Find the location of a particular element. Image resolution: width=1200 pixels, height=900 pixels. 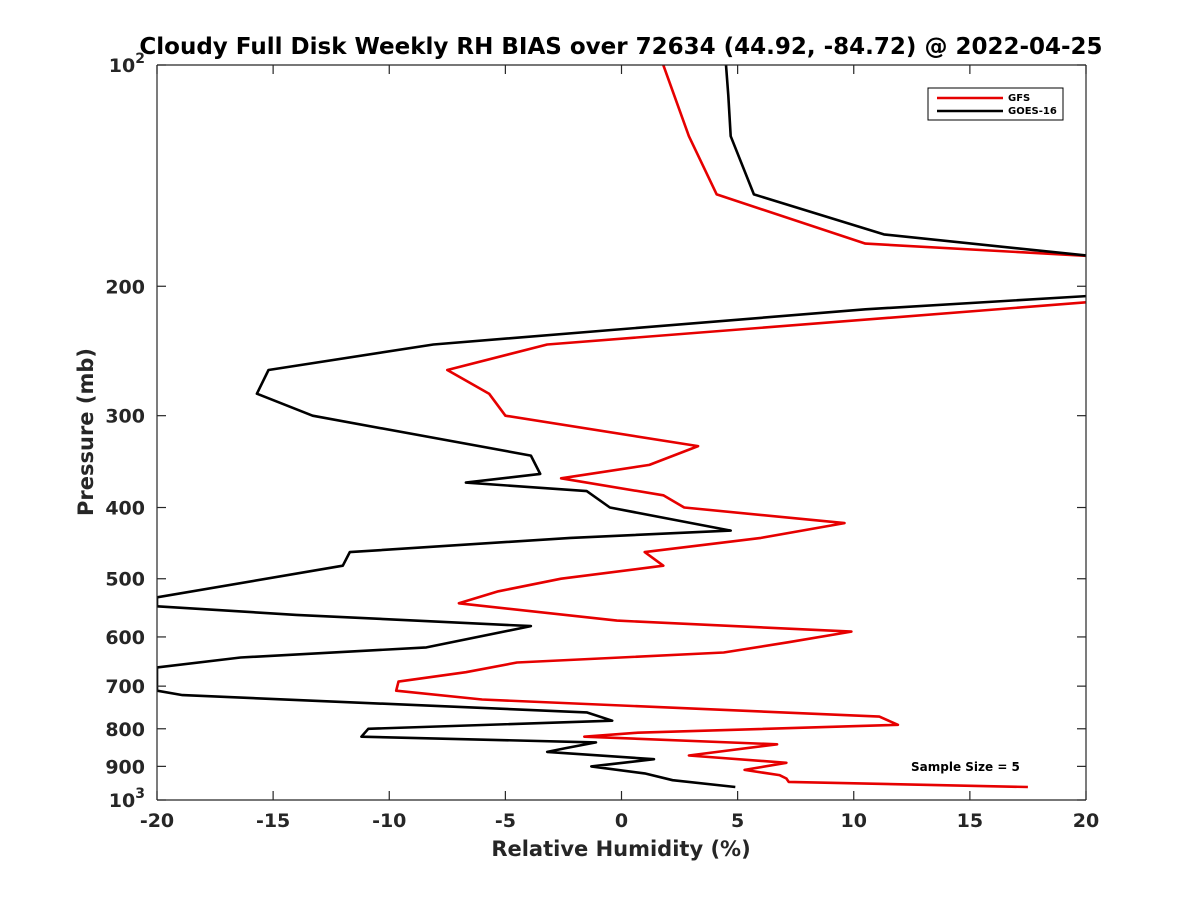

legend-label-goes16: GOES-16 is located at coordinates (1032, 111).